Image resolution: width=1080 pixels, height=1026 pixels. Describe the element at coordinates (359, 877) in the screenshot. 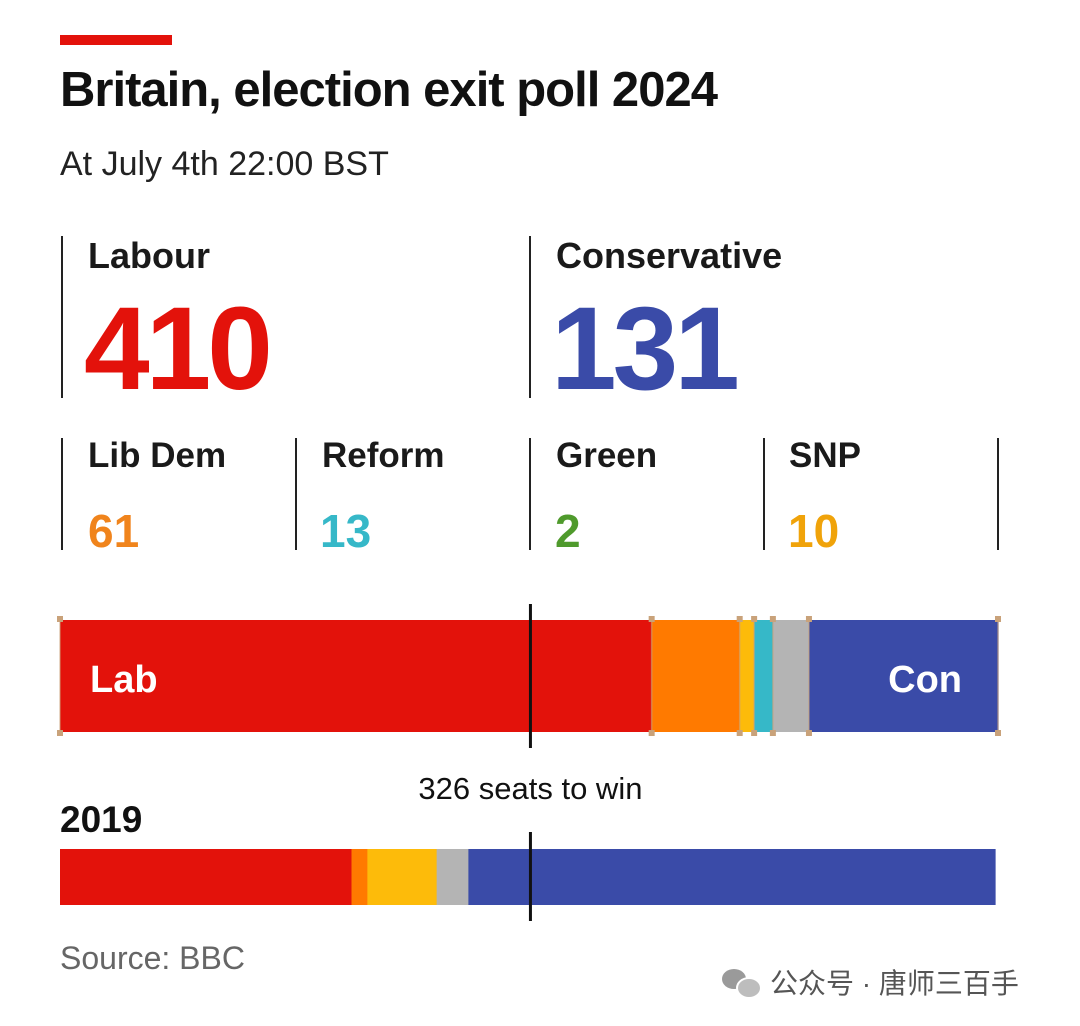

I see `bar-2019-lib-dem` at that location.